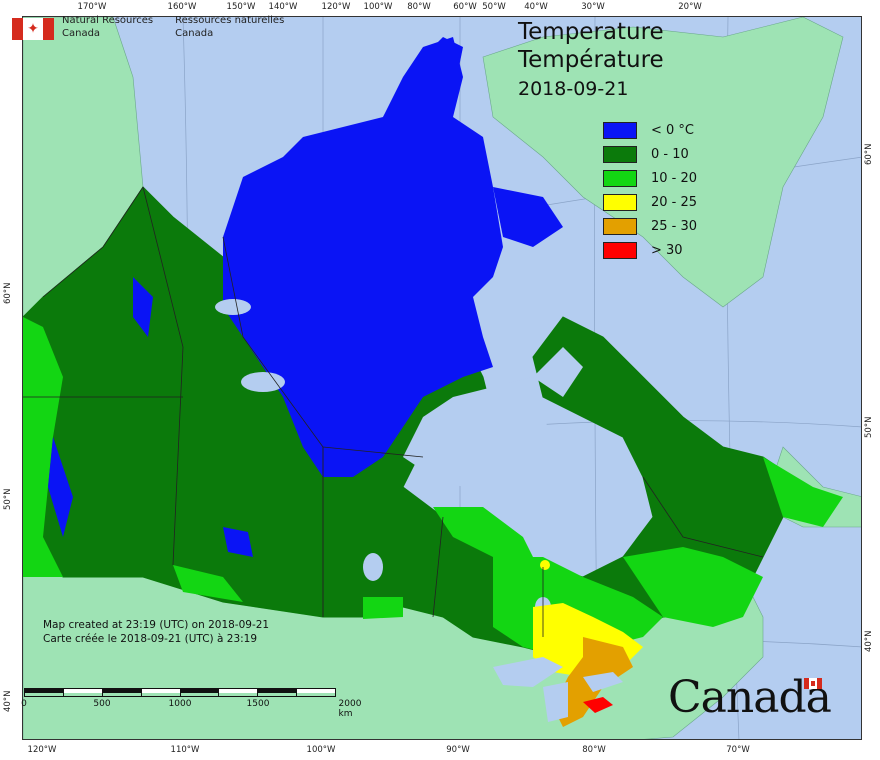  I want to click on great-lakes, so click(558, 689).